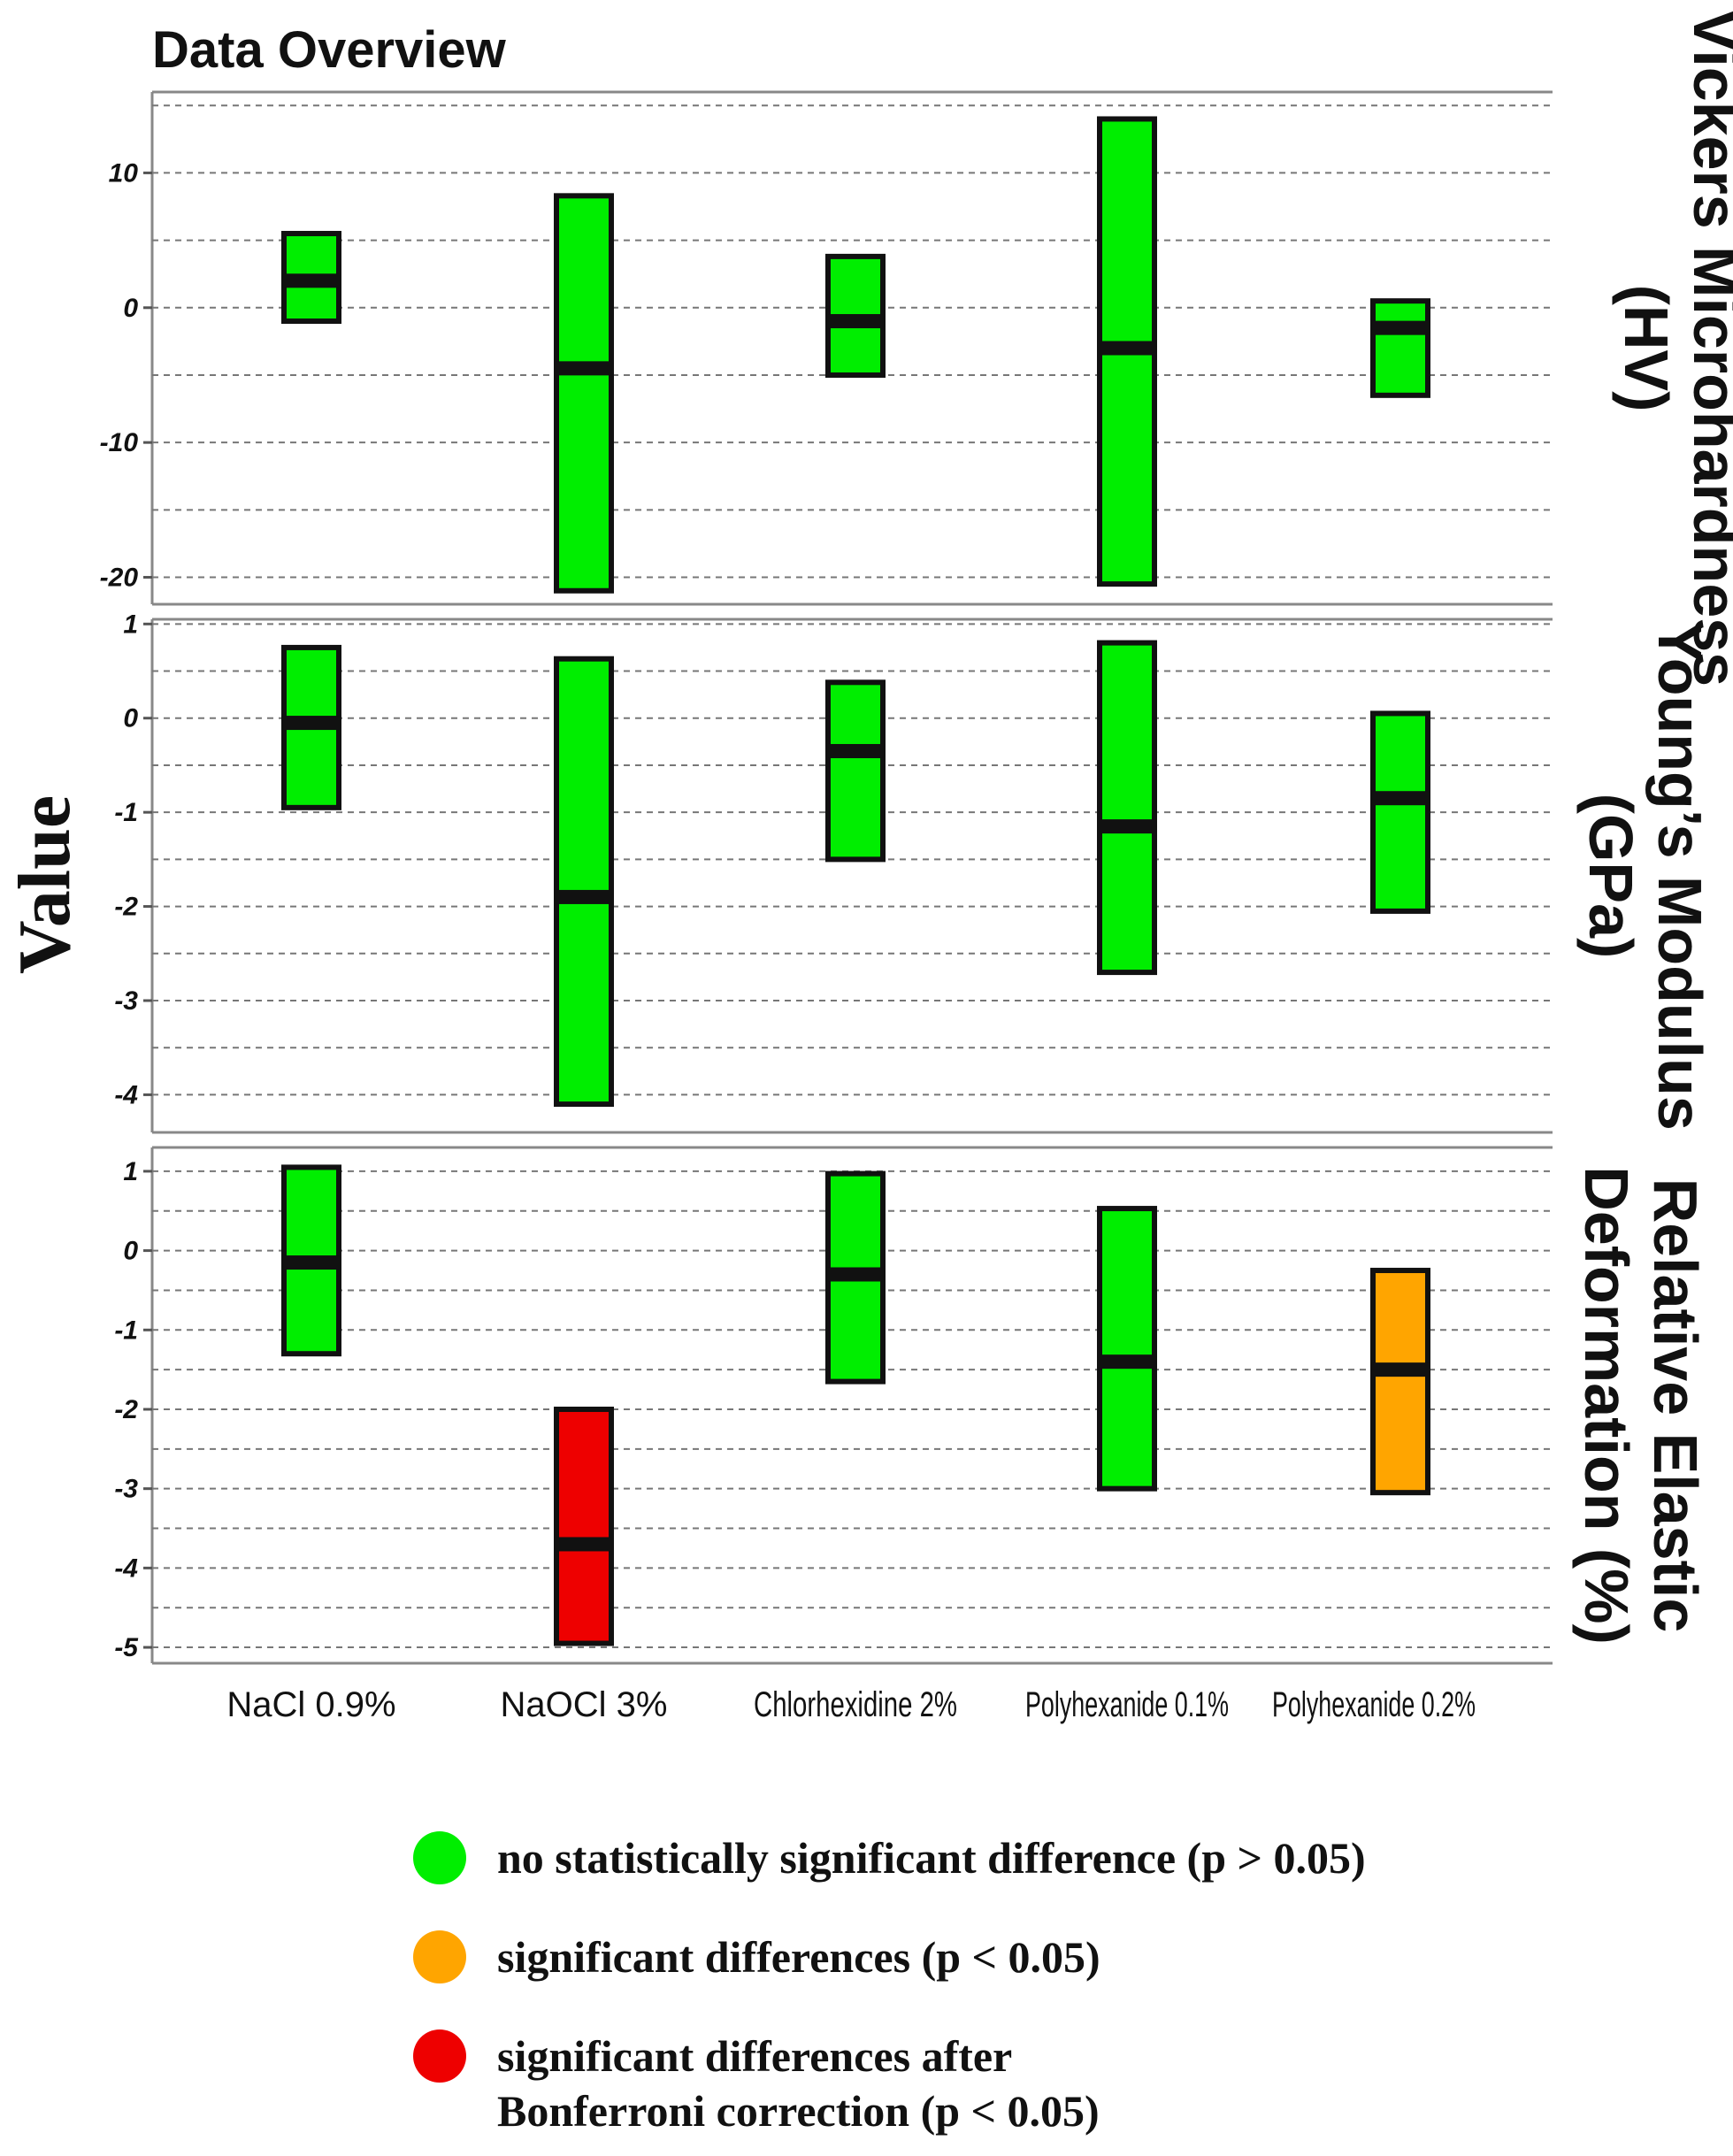  Describe the element at coordinates (329, 50) in the screenshot. I see `chart-title: Data Overview` at that location.